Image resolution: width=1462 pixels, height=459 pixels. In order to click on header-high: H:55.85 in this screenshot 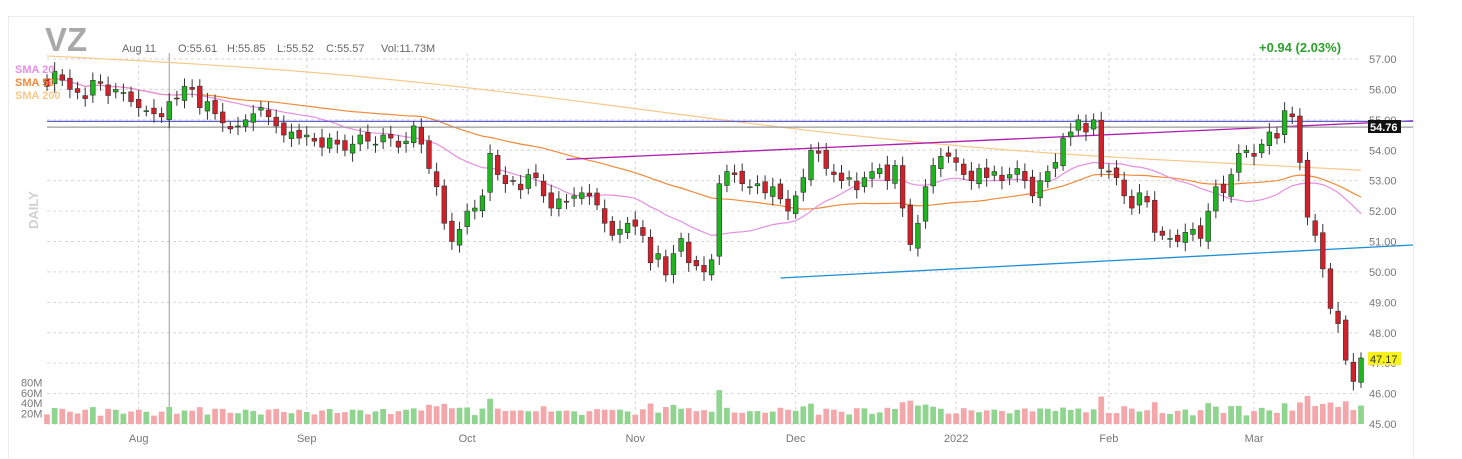, I will do `click(246, 49)`.